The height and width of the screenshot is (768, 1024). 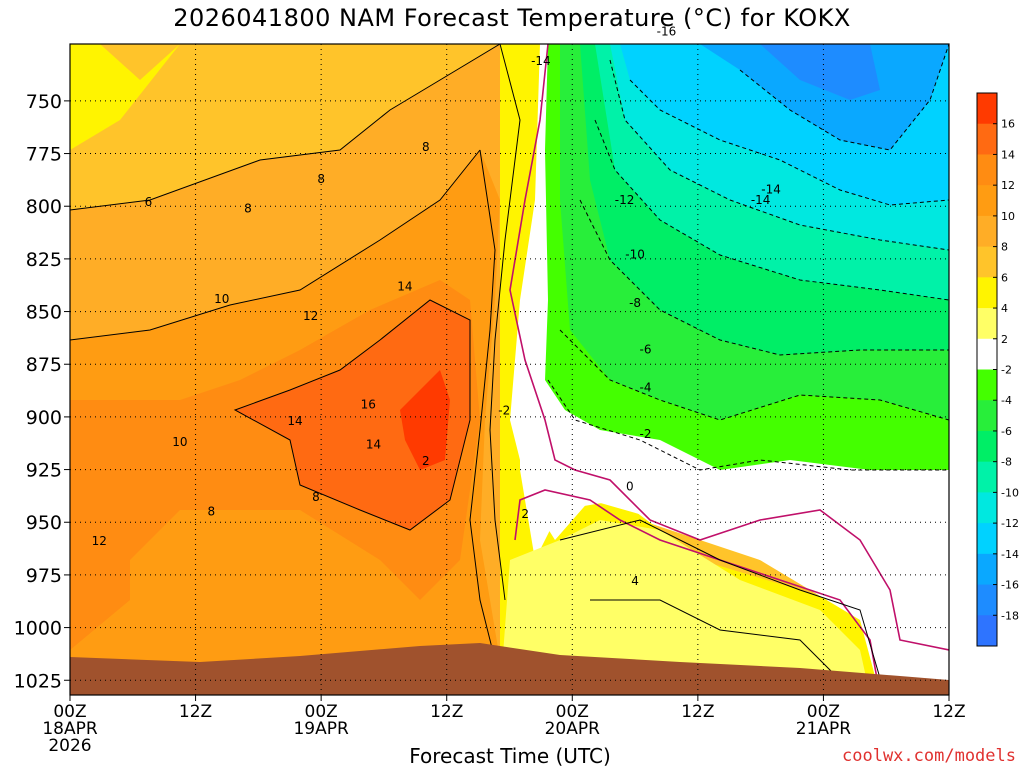 What do you see at coordinates (44, 102) in the screenshot?
I see `y-tick-label: 750` at bounding box center [44, 102].